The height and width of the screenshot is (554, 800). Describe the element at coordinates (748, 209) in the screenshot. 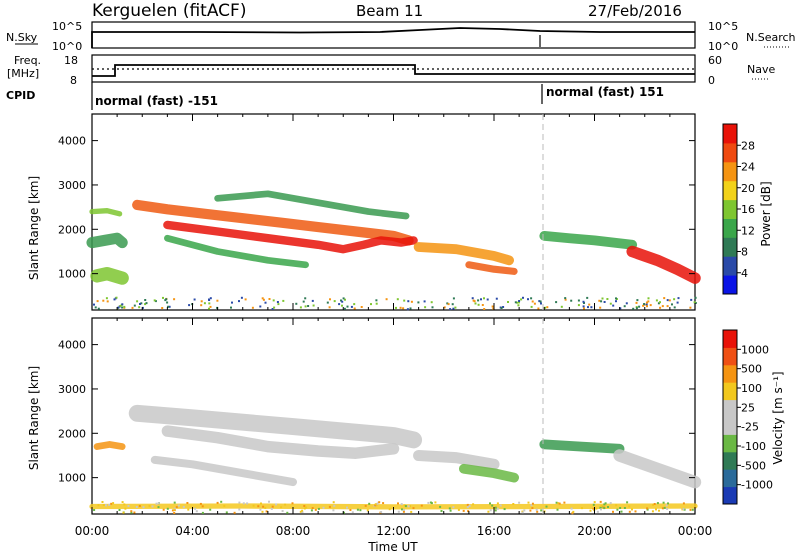

I see `power-colorbar-tick-label: 16` at that location.